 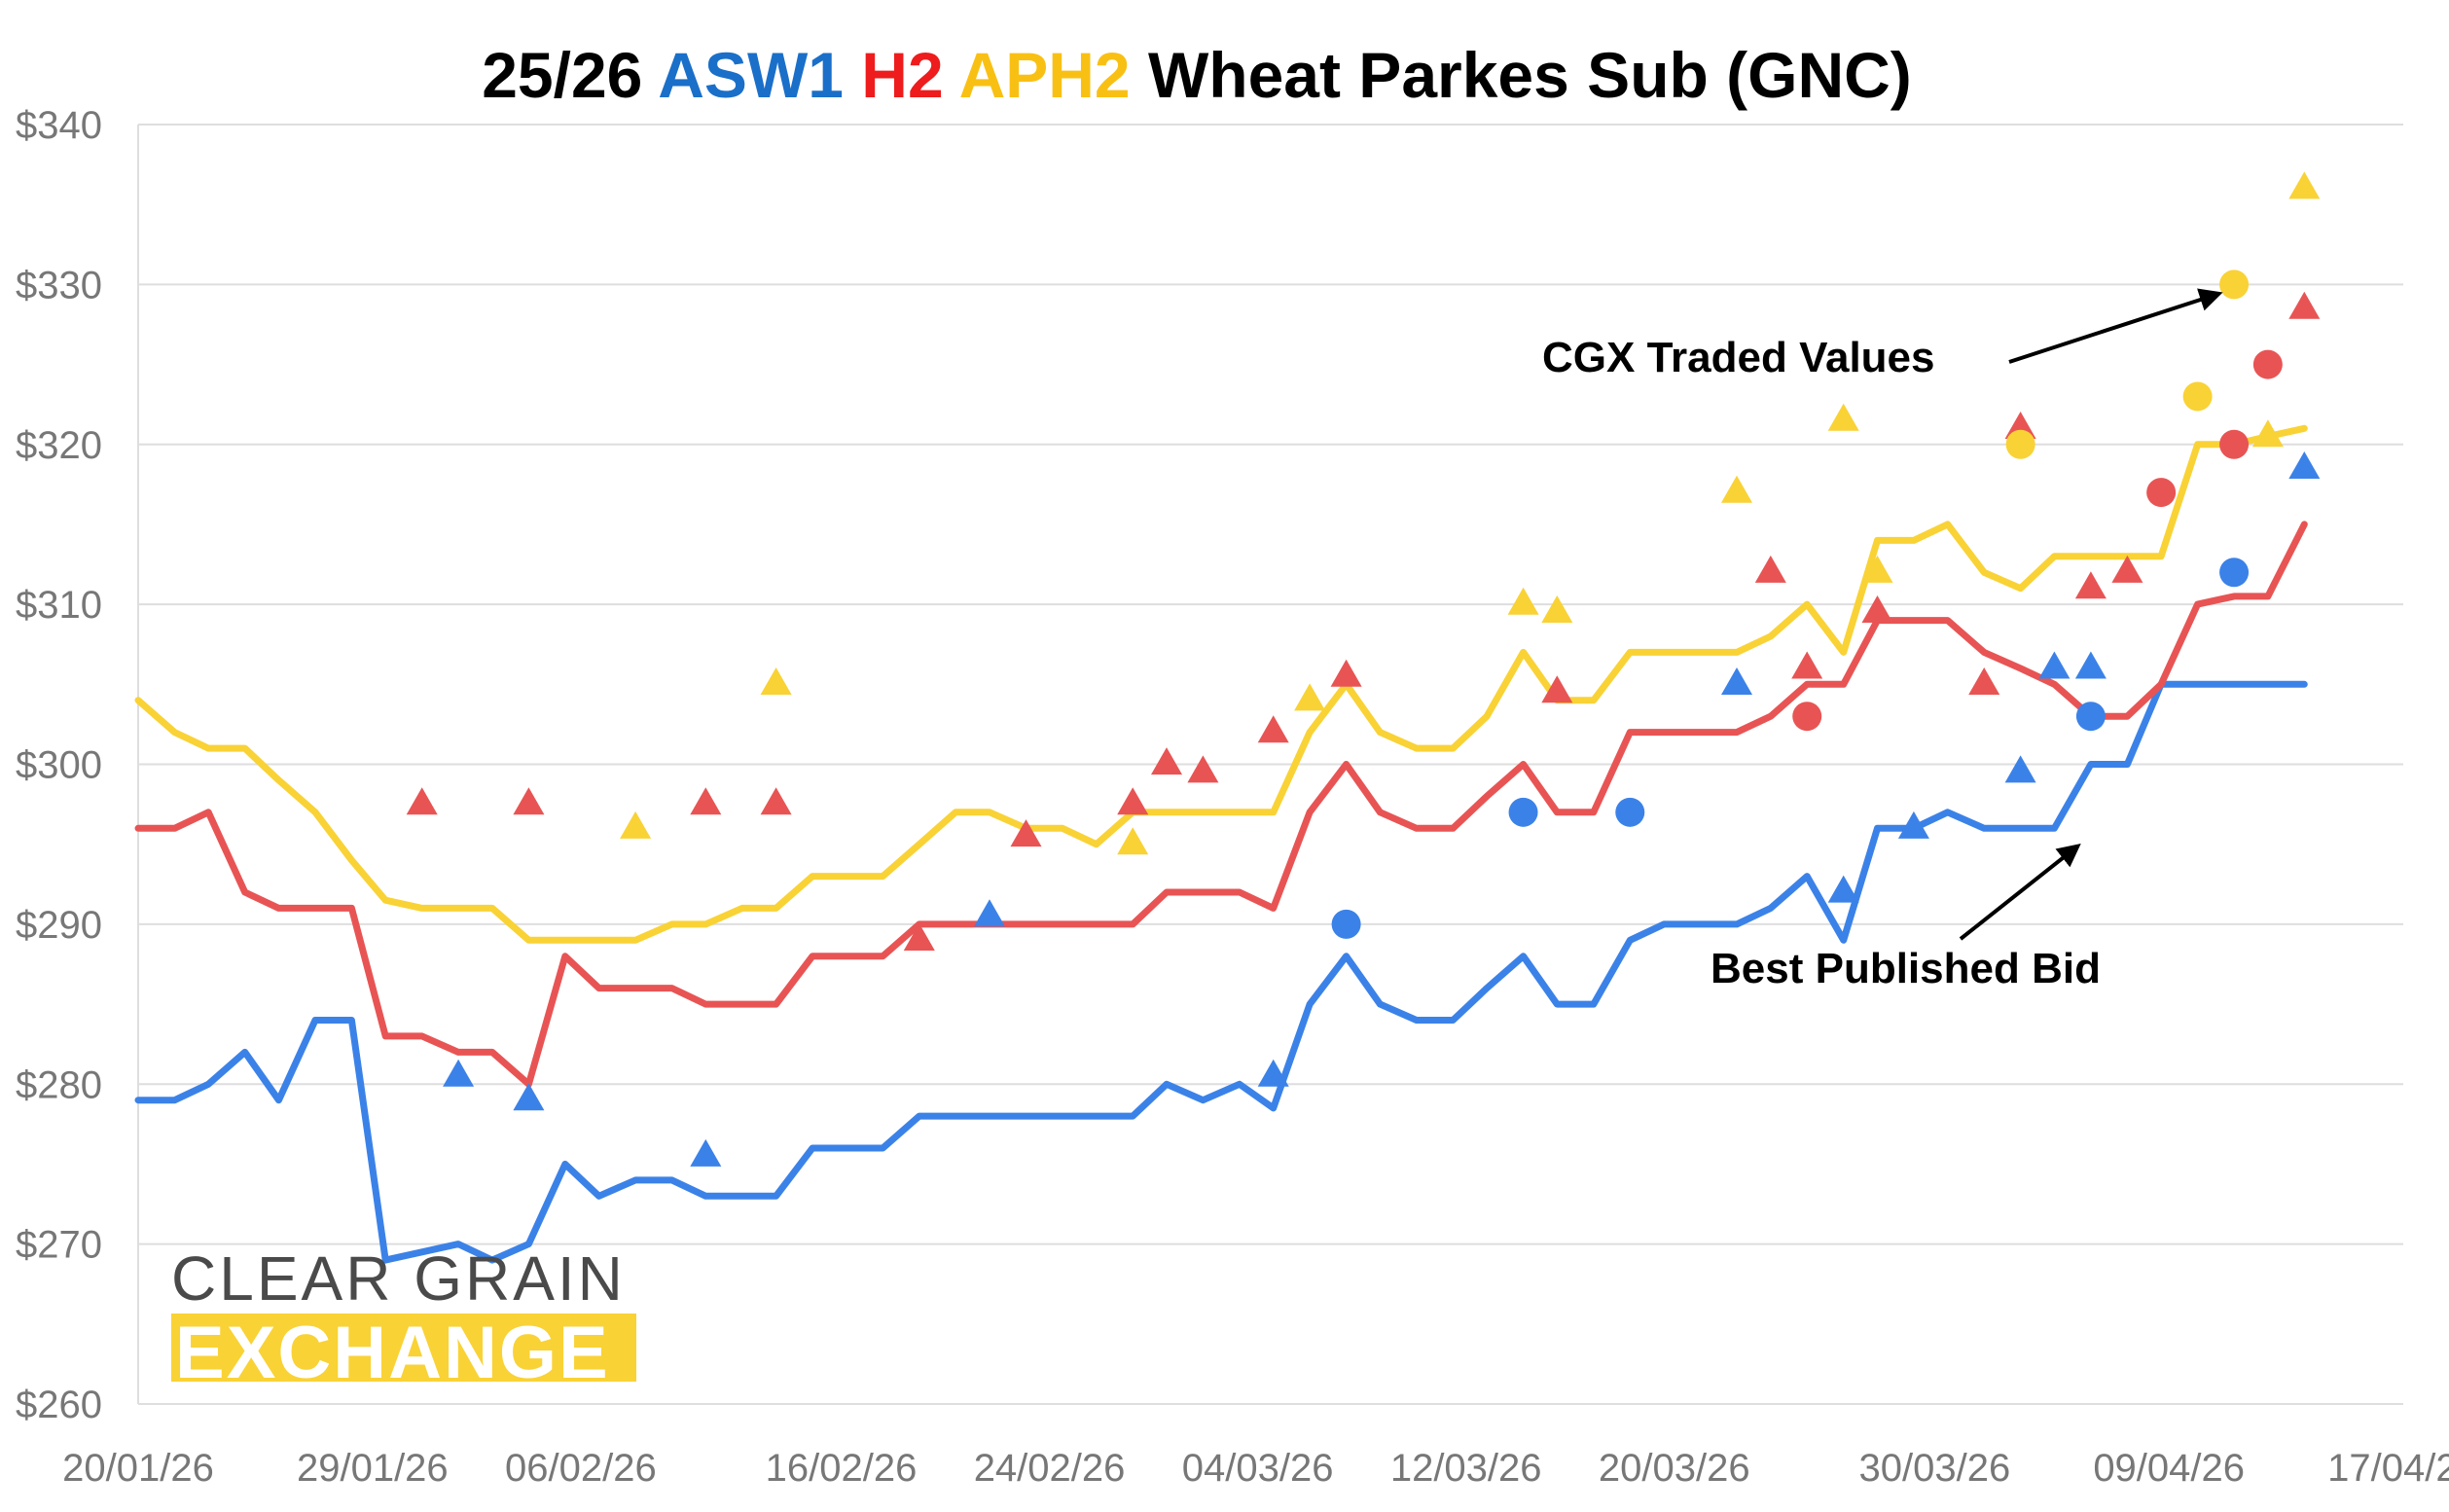 I want to click on annotation-traded-arrow, so click(x=2115, y=326).